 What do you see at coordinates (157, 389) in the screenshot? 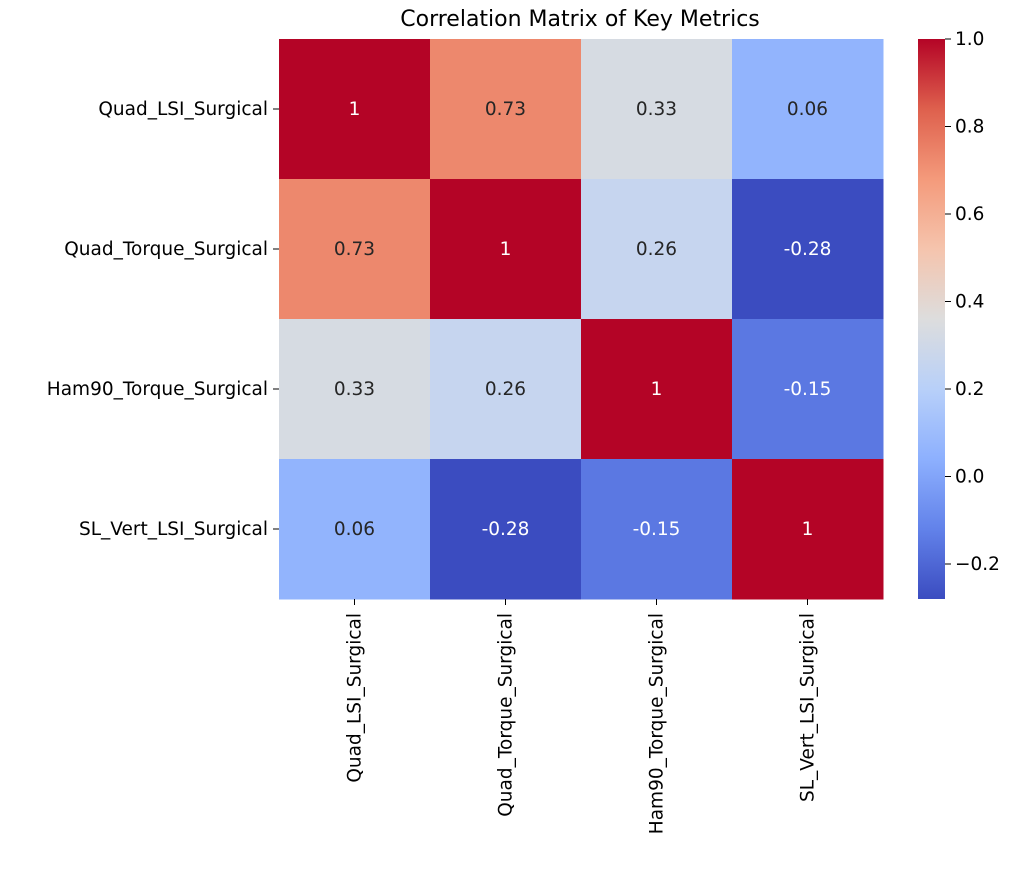
I see `y-tick-label: Ham90_Torque_Surgical` at bounding box center [157, 389].